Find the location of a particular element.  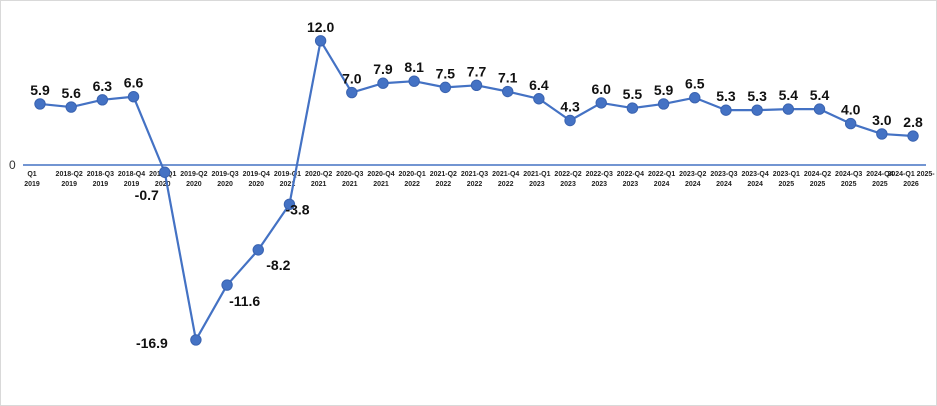

x-tick-label: 2021-Q4 2022 is located at coordinates (505, 179).